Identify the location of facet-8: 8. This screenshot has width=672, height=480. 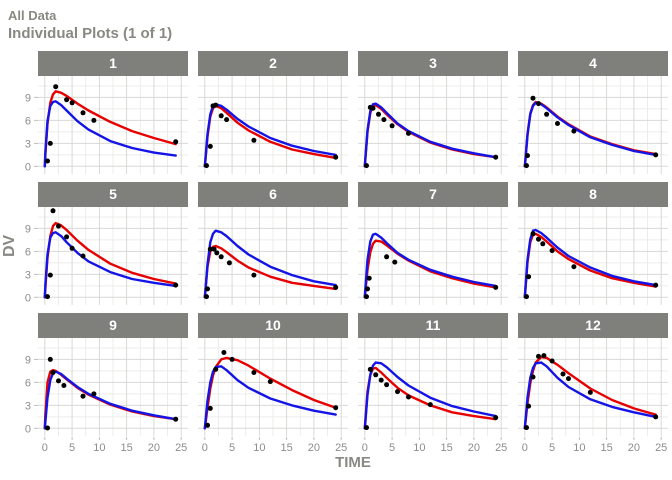
(593, 243).